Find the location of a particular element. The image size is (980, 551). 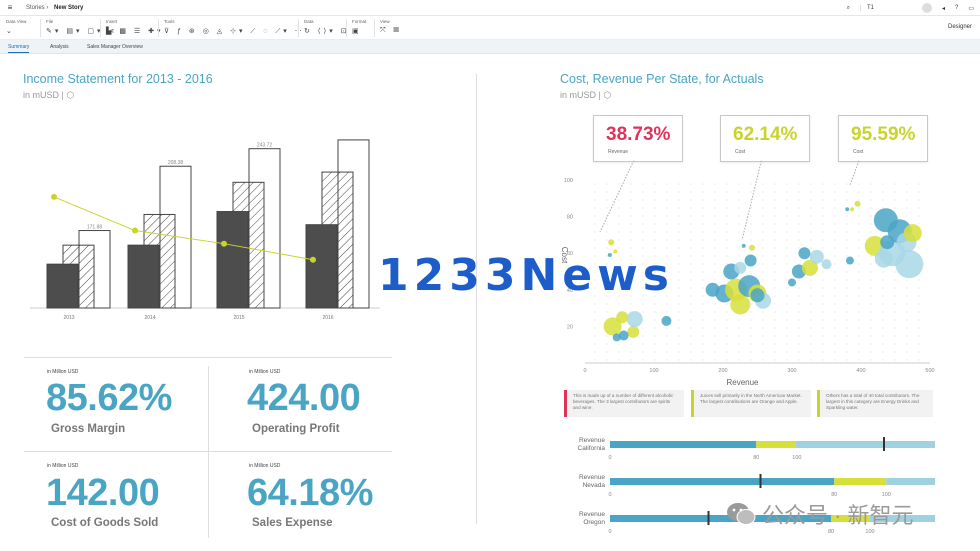

avatar is located at coordinates (926, 8).